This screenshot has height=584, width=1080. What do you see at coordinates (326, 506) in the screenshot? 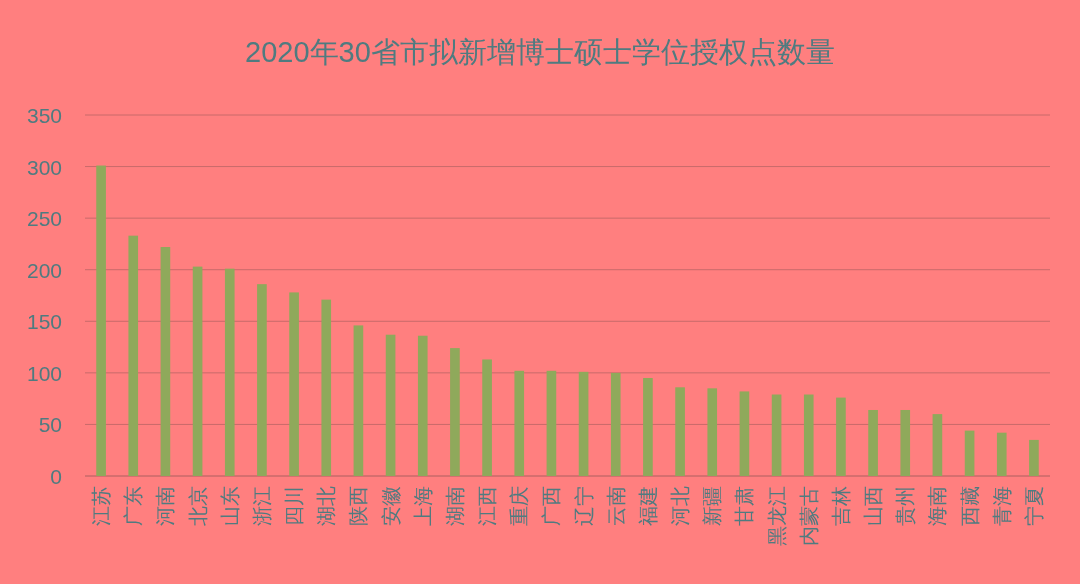
I see `x-tick-label: 湖北` at bounding box center [326, 506].